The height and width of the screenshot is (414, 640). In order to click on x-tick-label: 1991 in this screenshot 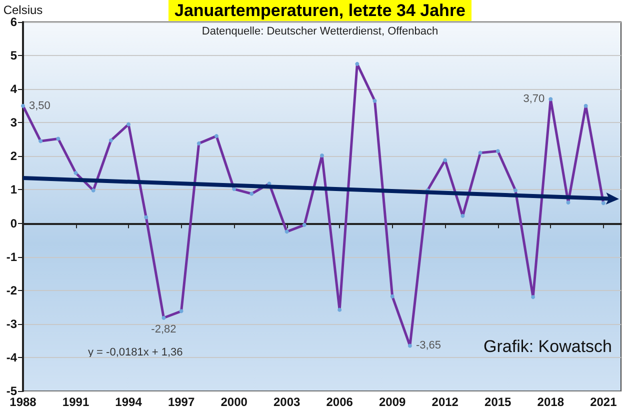, I will do `click(76, 402)`.